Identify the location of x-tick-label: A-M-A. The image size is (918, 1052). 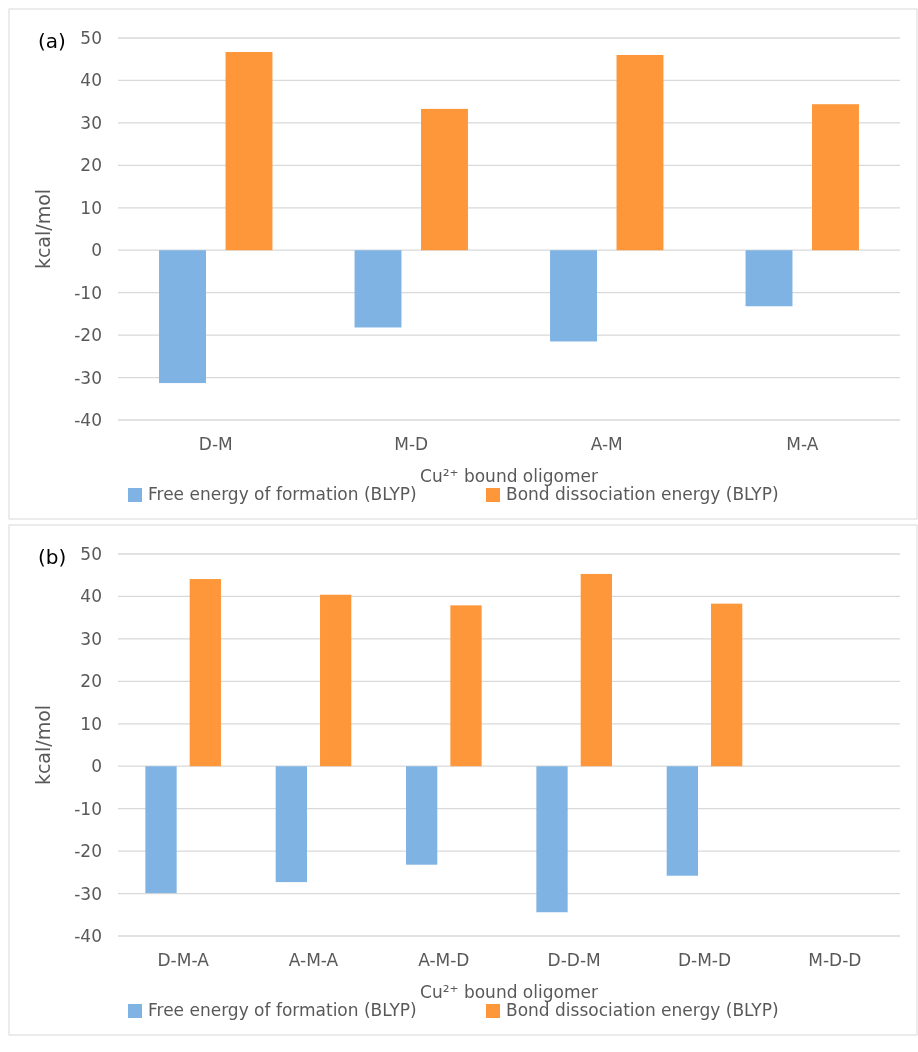
(313, 960).